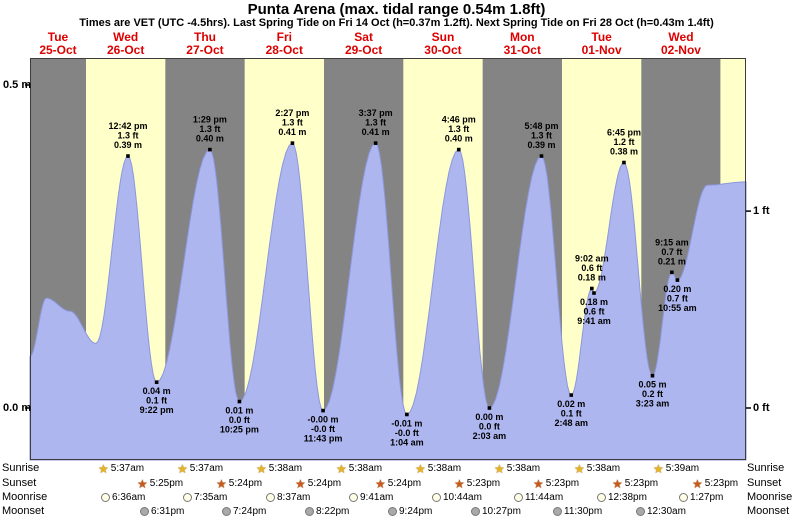 Image resolution: width=793 pixels, height=525 pixels. Describe the element at coordinates (58, 37) in the screenshot. I see `day-name-0: Tue` at that location.